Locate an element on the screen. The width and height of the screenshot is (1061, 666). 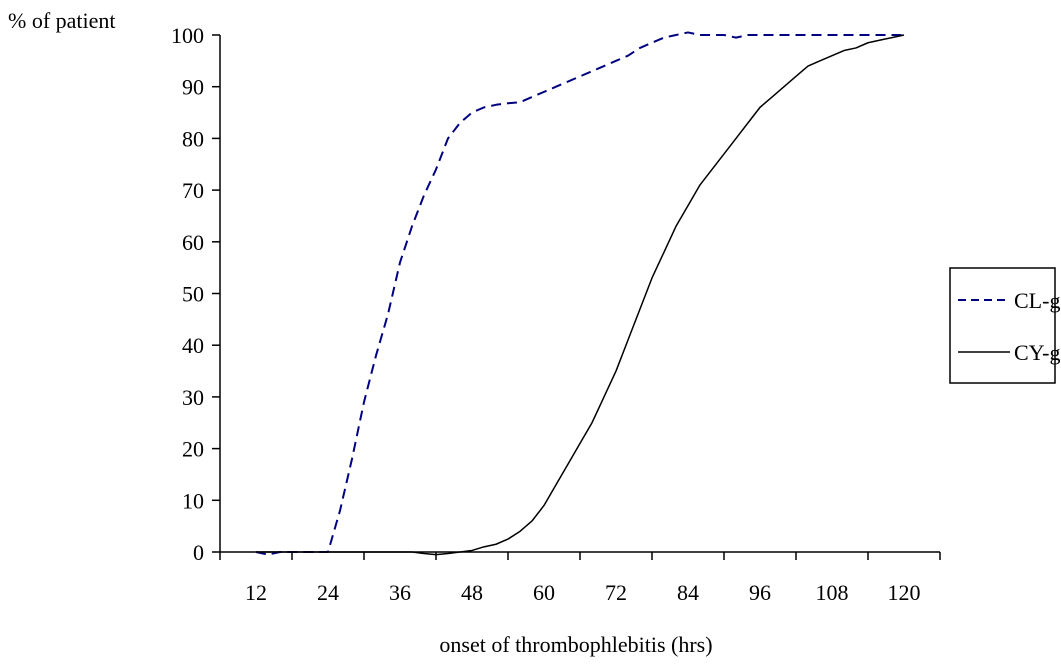
y-tick-label: 50 is located at coordinates (193, 294).